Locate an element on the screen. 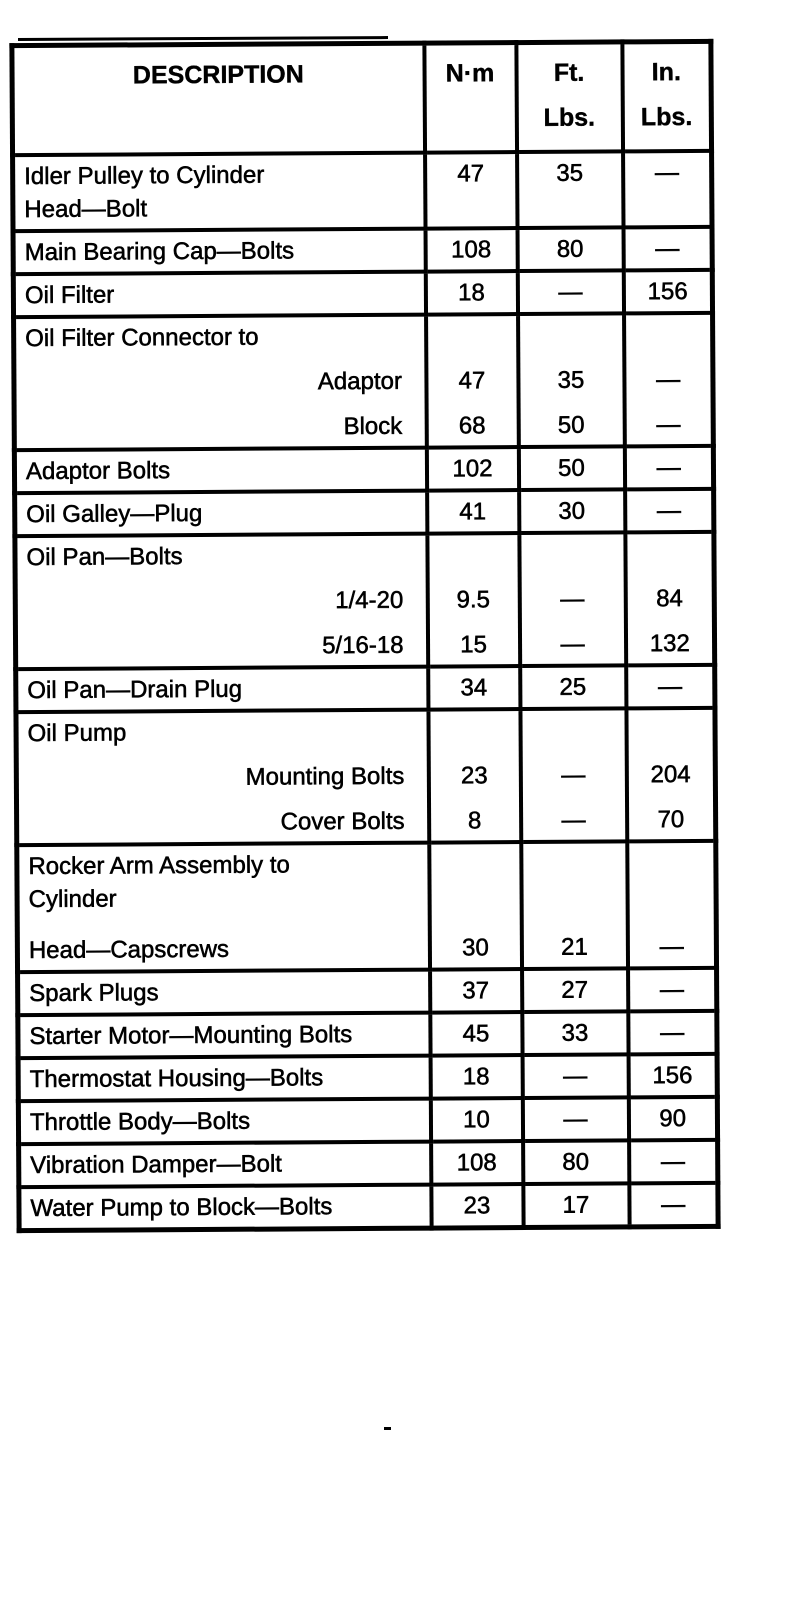  nm-value: 37 is located at coordinates (476, 991).